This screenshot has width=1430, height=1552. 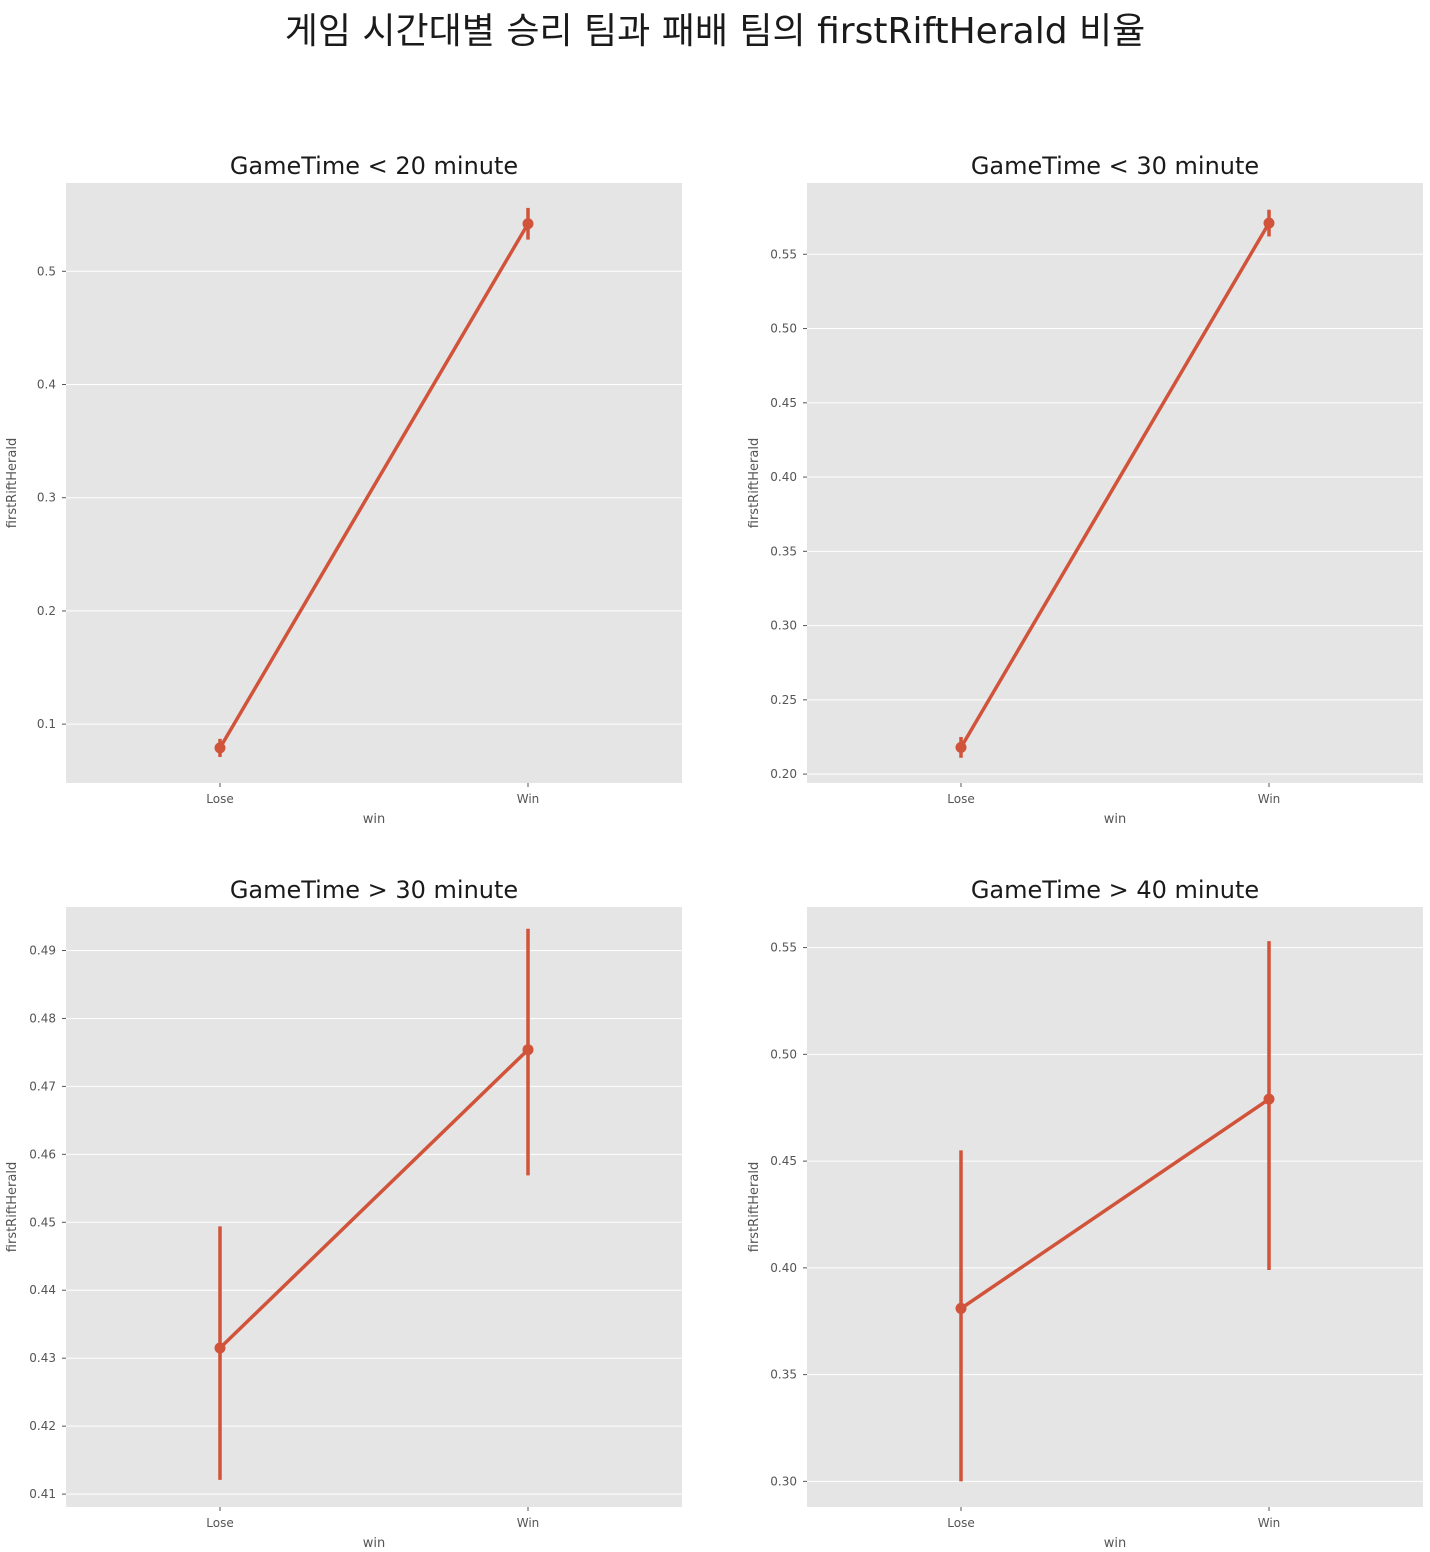 I want to click on subplot-title: GameTime > 40 minute, so click(x=1115, y=890).